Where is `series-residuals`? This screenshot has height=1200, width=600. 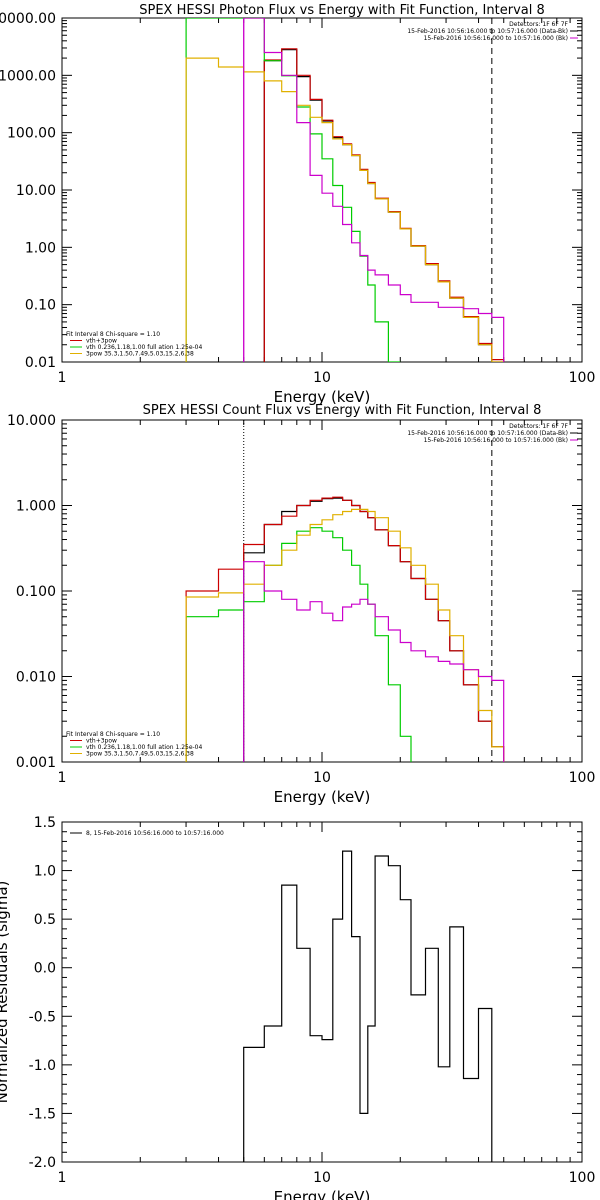
series-residuals is located at coordinates (368, 1006).